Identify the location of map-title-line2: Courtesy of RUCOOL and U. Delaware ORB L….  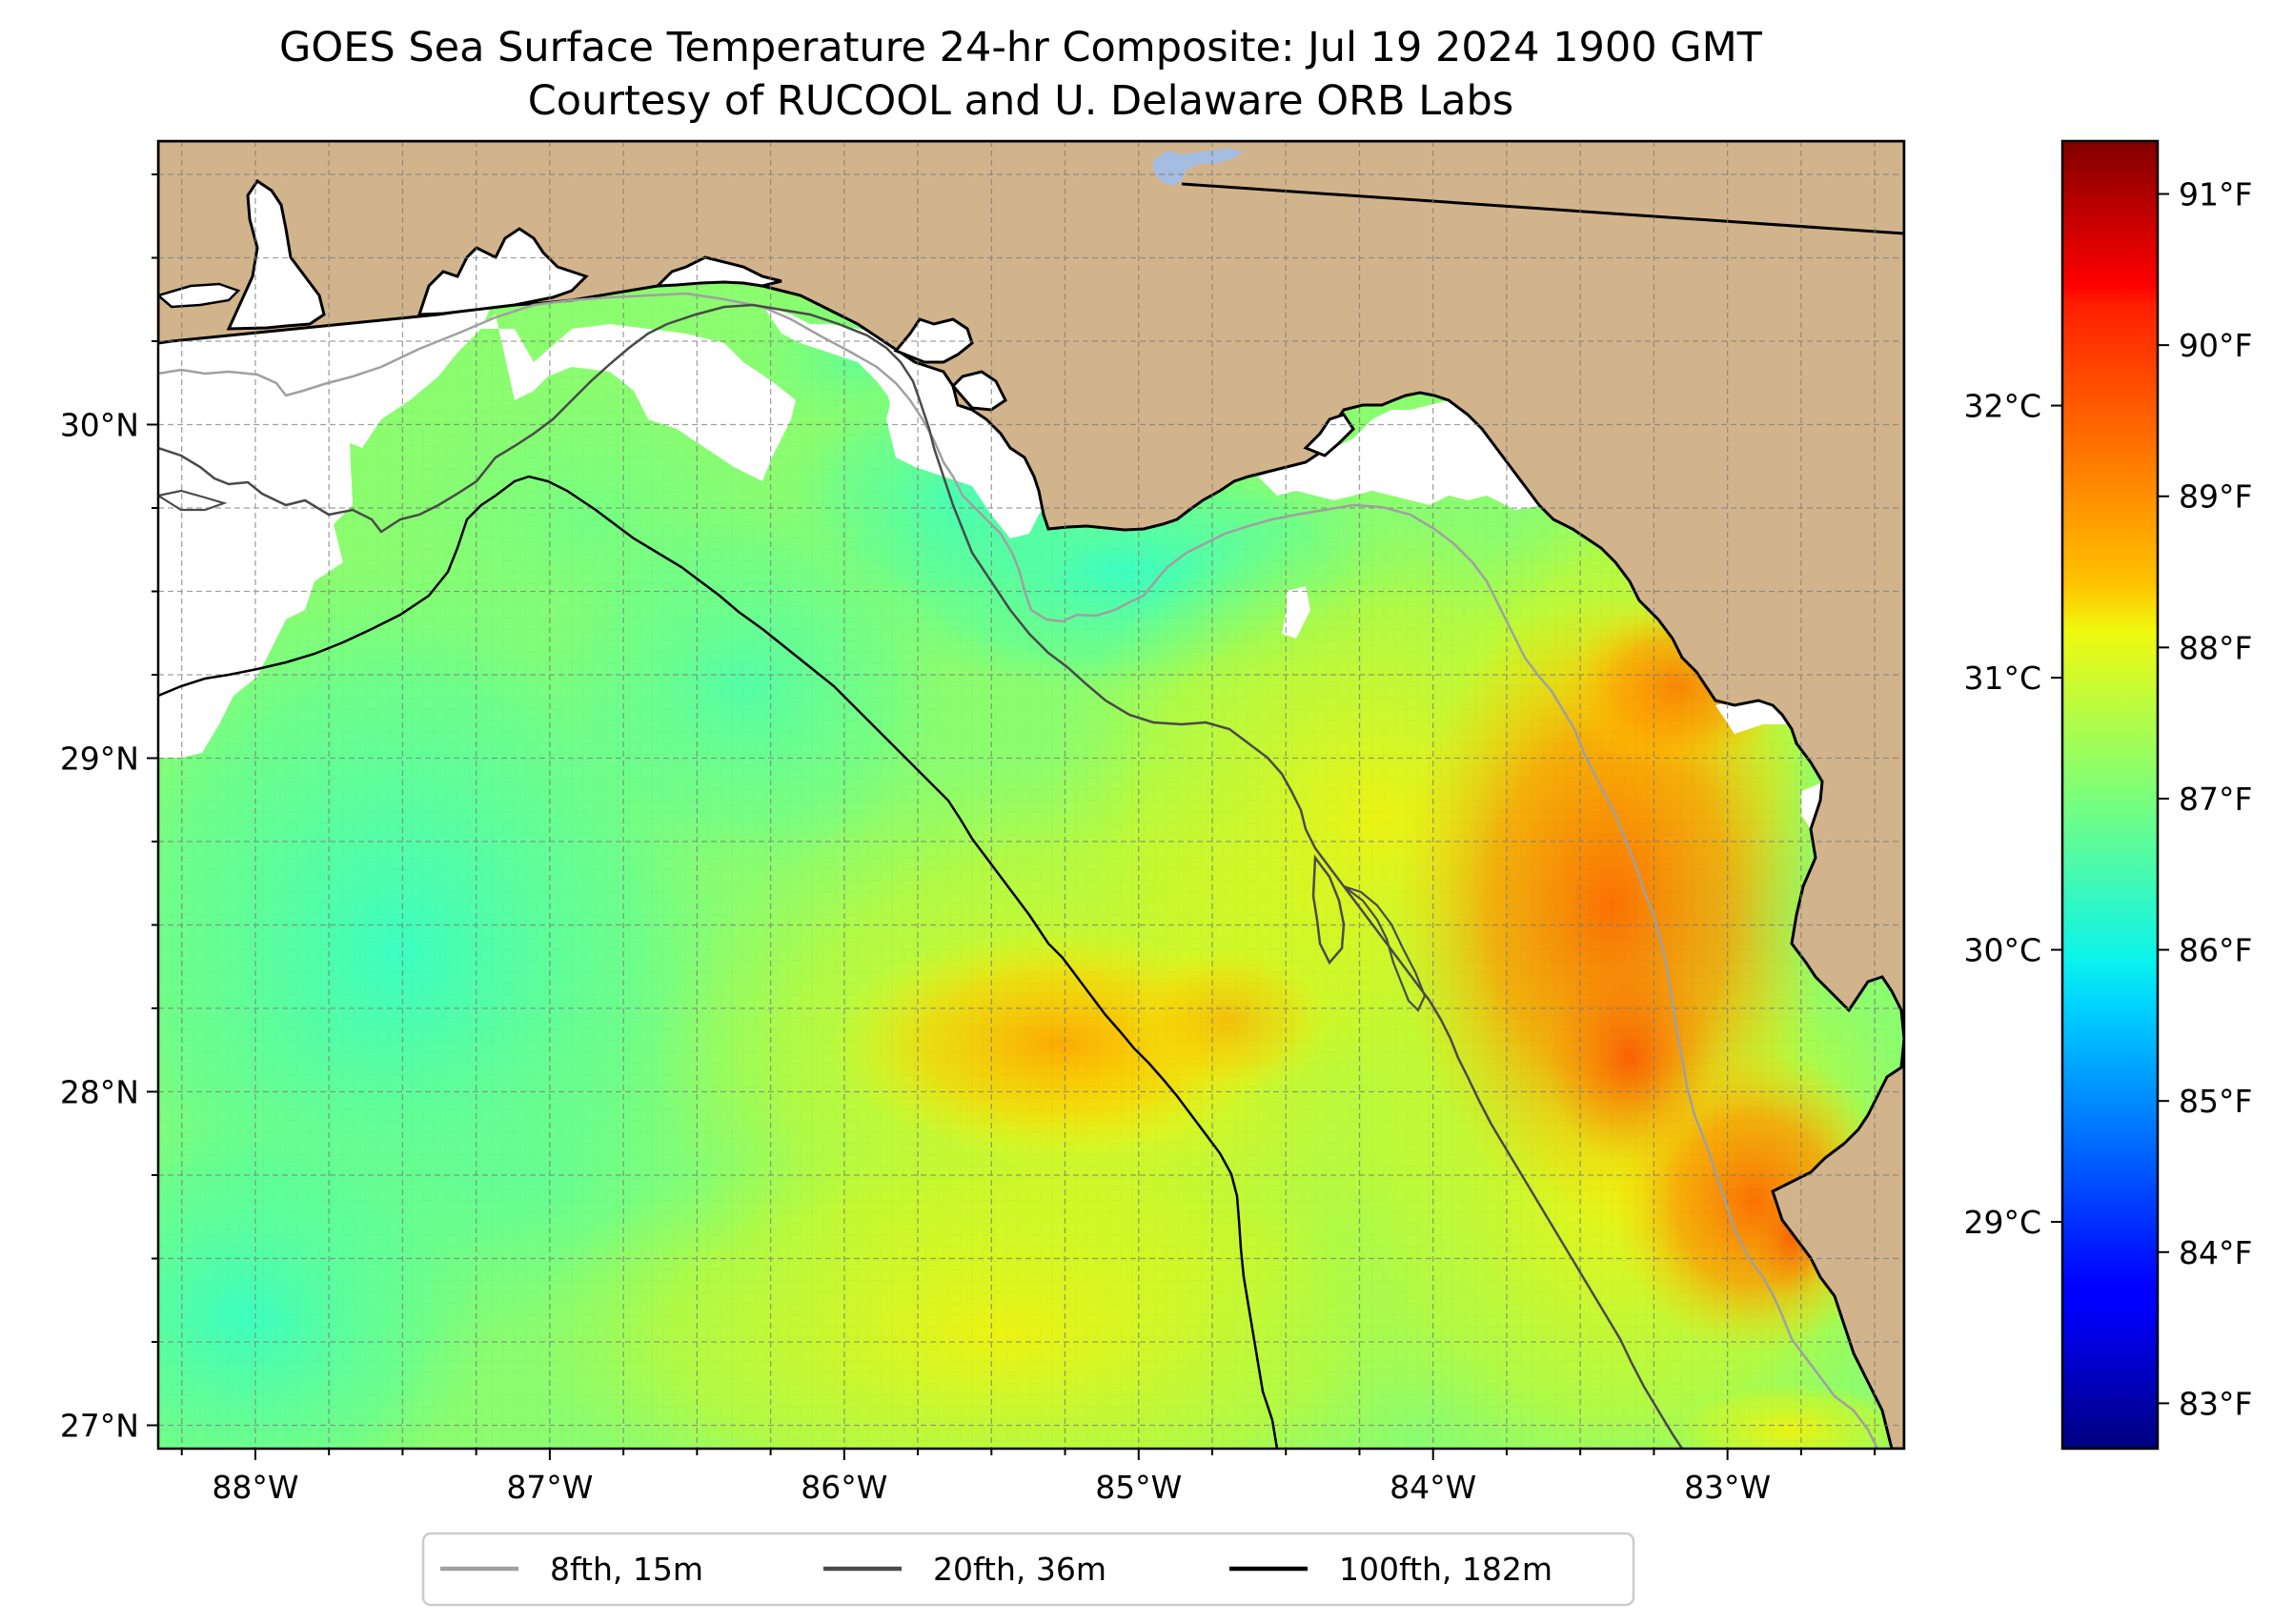
(1021, 101).